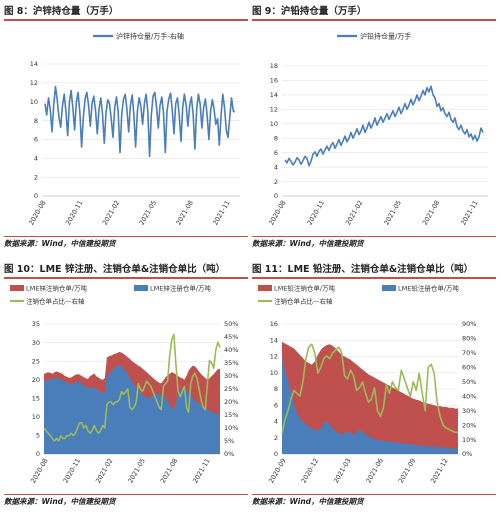 Image resolution: width=500 pixels, height=528 pixels. I want to click on x-tick-label: 2021-06, so click(374, 471).